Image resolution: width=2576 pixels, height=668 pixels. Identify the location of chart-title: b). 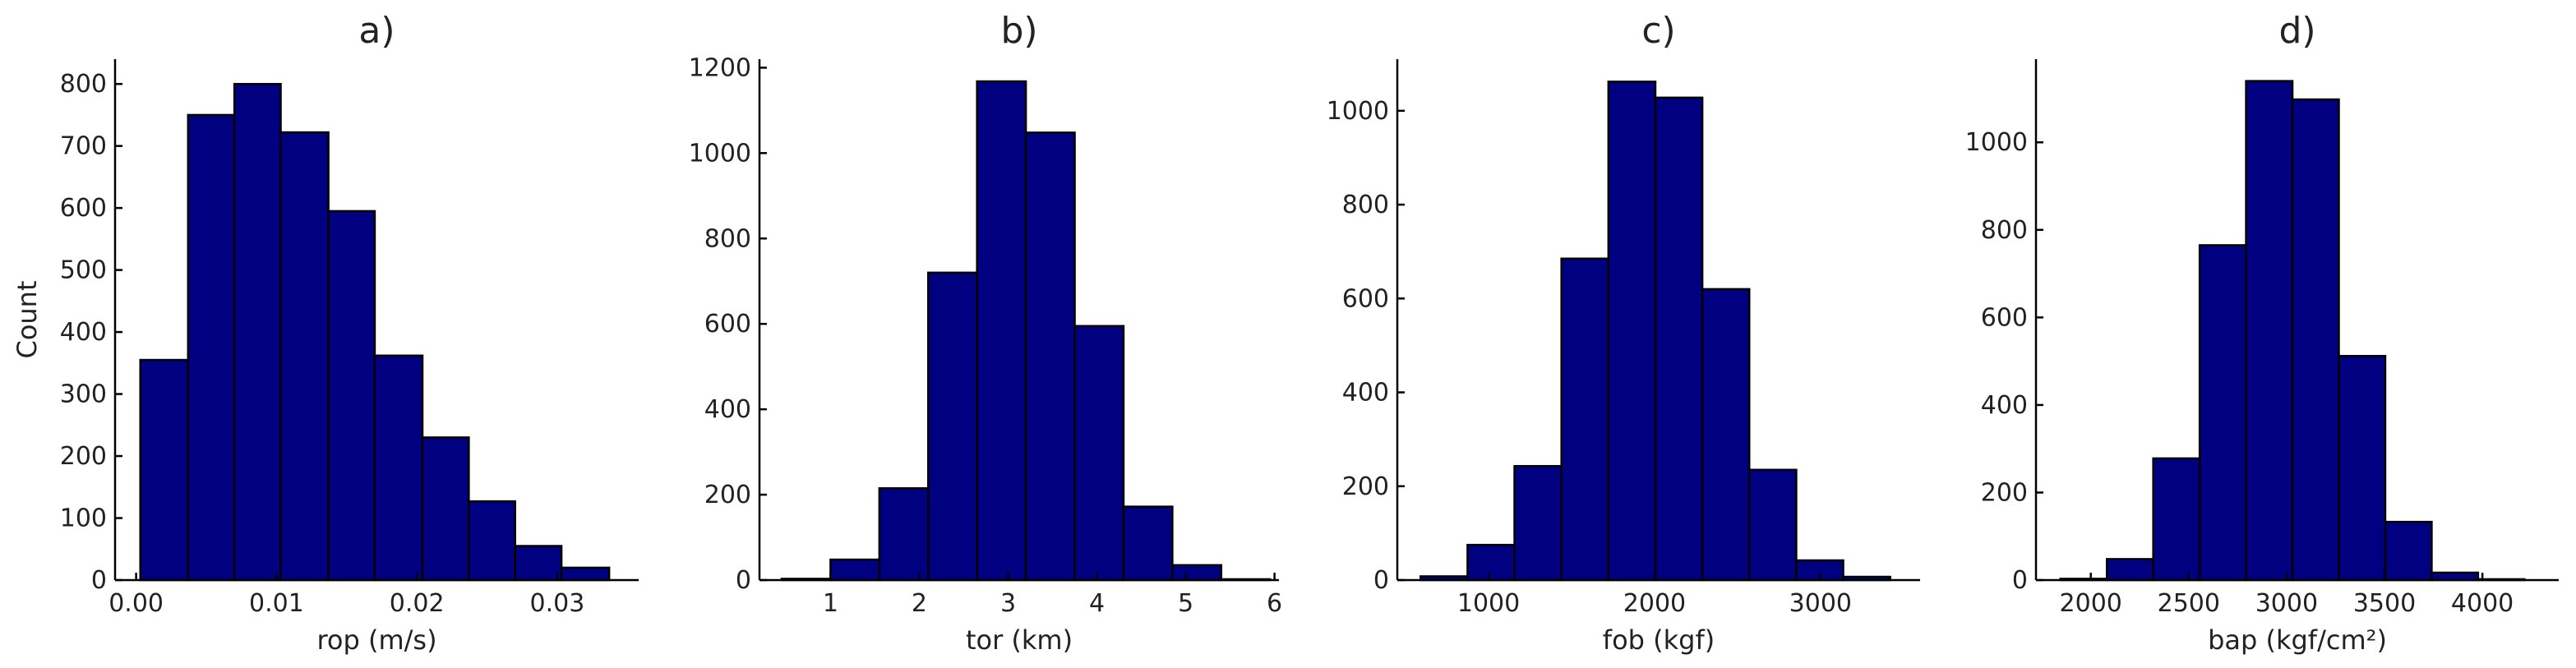
(1019, 31).